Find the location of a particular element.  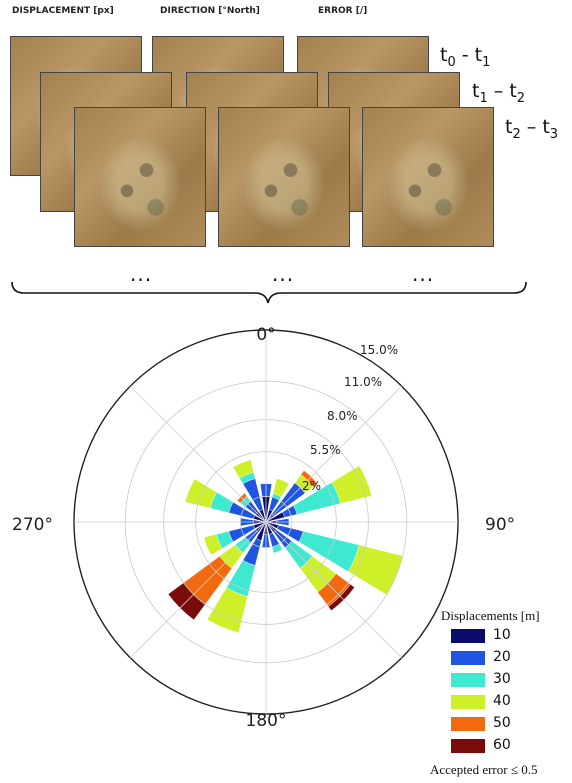

legend-label: 20 is located at coordinates (502, 657).